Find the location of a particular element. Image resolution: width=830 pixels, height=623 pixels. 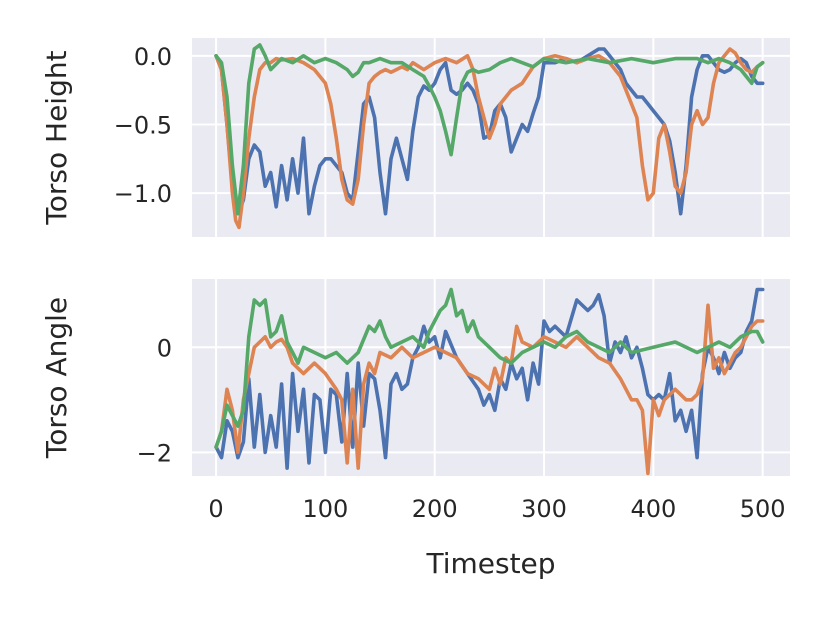

x-tick-label: 200 is located at coordinates (435, 509).